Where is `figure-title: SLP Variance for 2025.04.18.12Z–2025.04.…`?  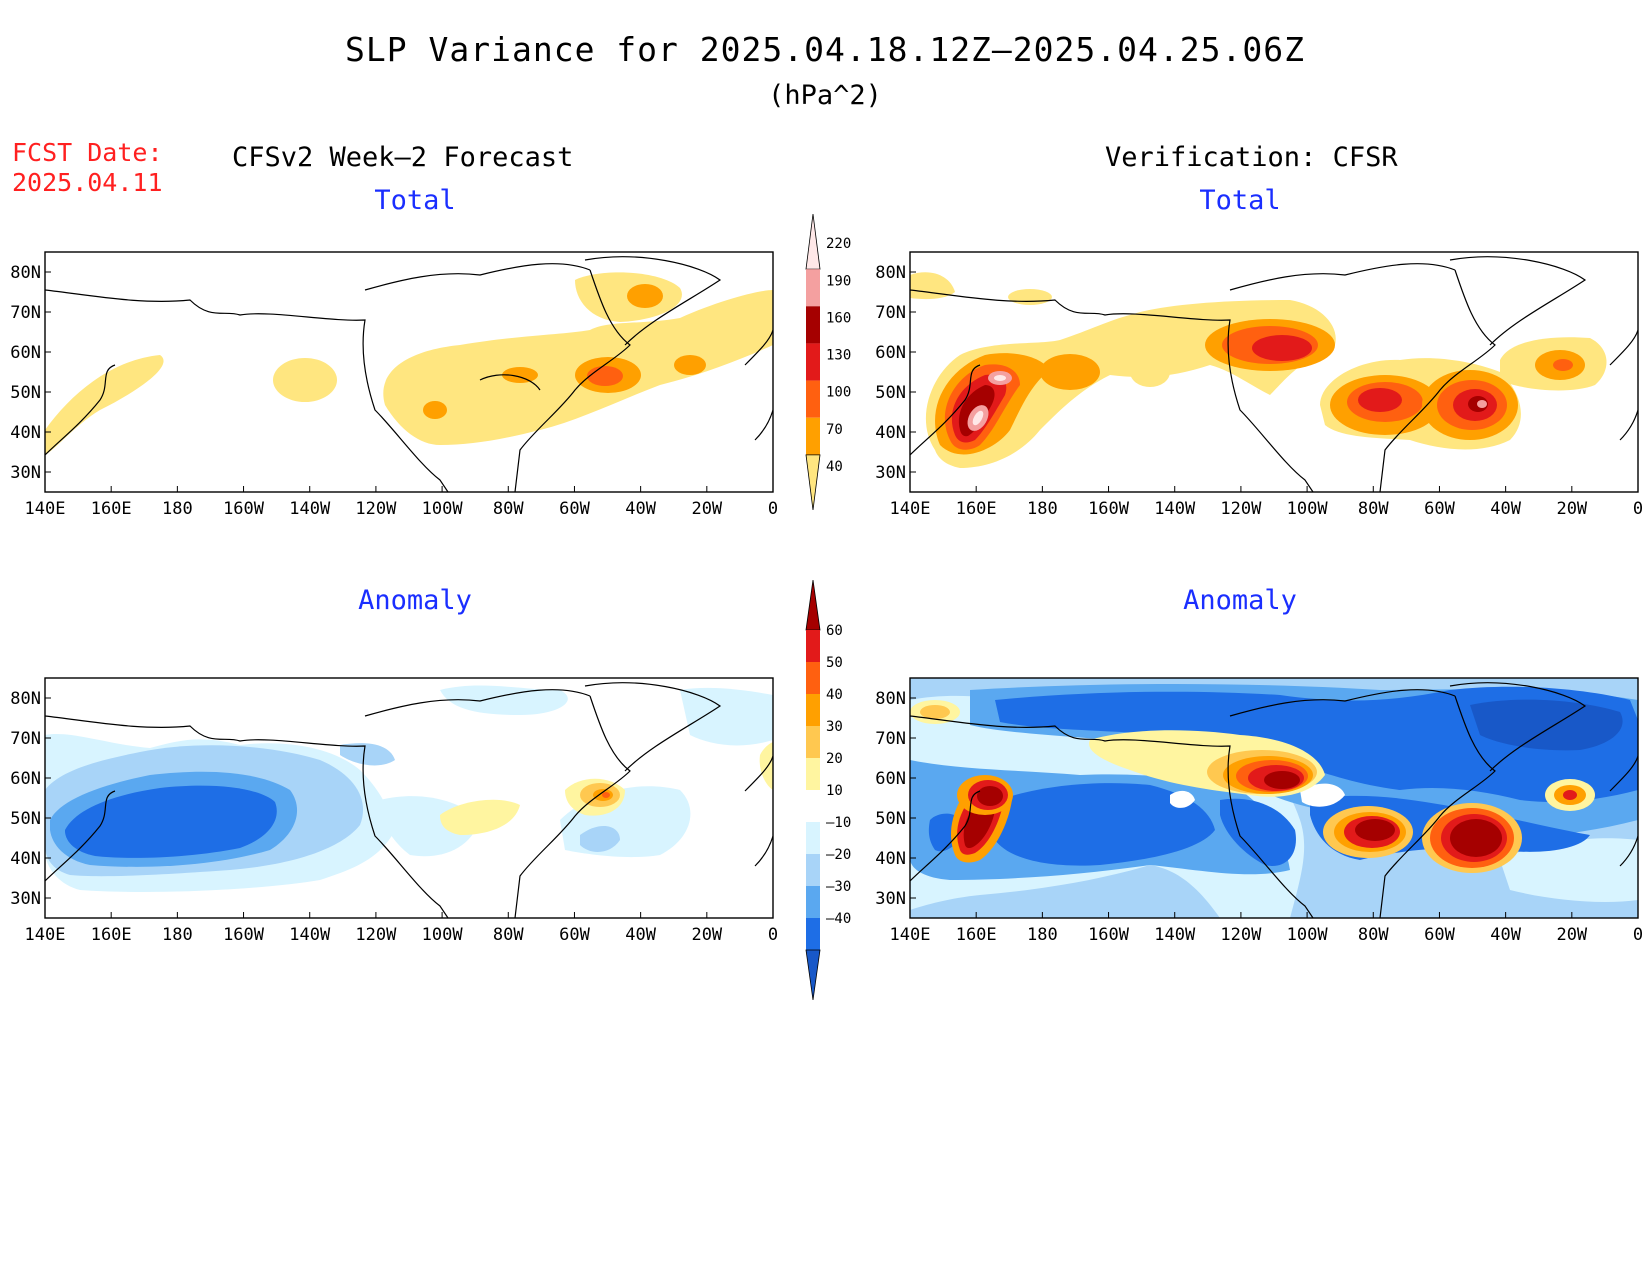 figure-title: SLP Variance for 2025.04.18.12Z–2025.04.… is located at coordinates (825, 49).